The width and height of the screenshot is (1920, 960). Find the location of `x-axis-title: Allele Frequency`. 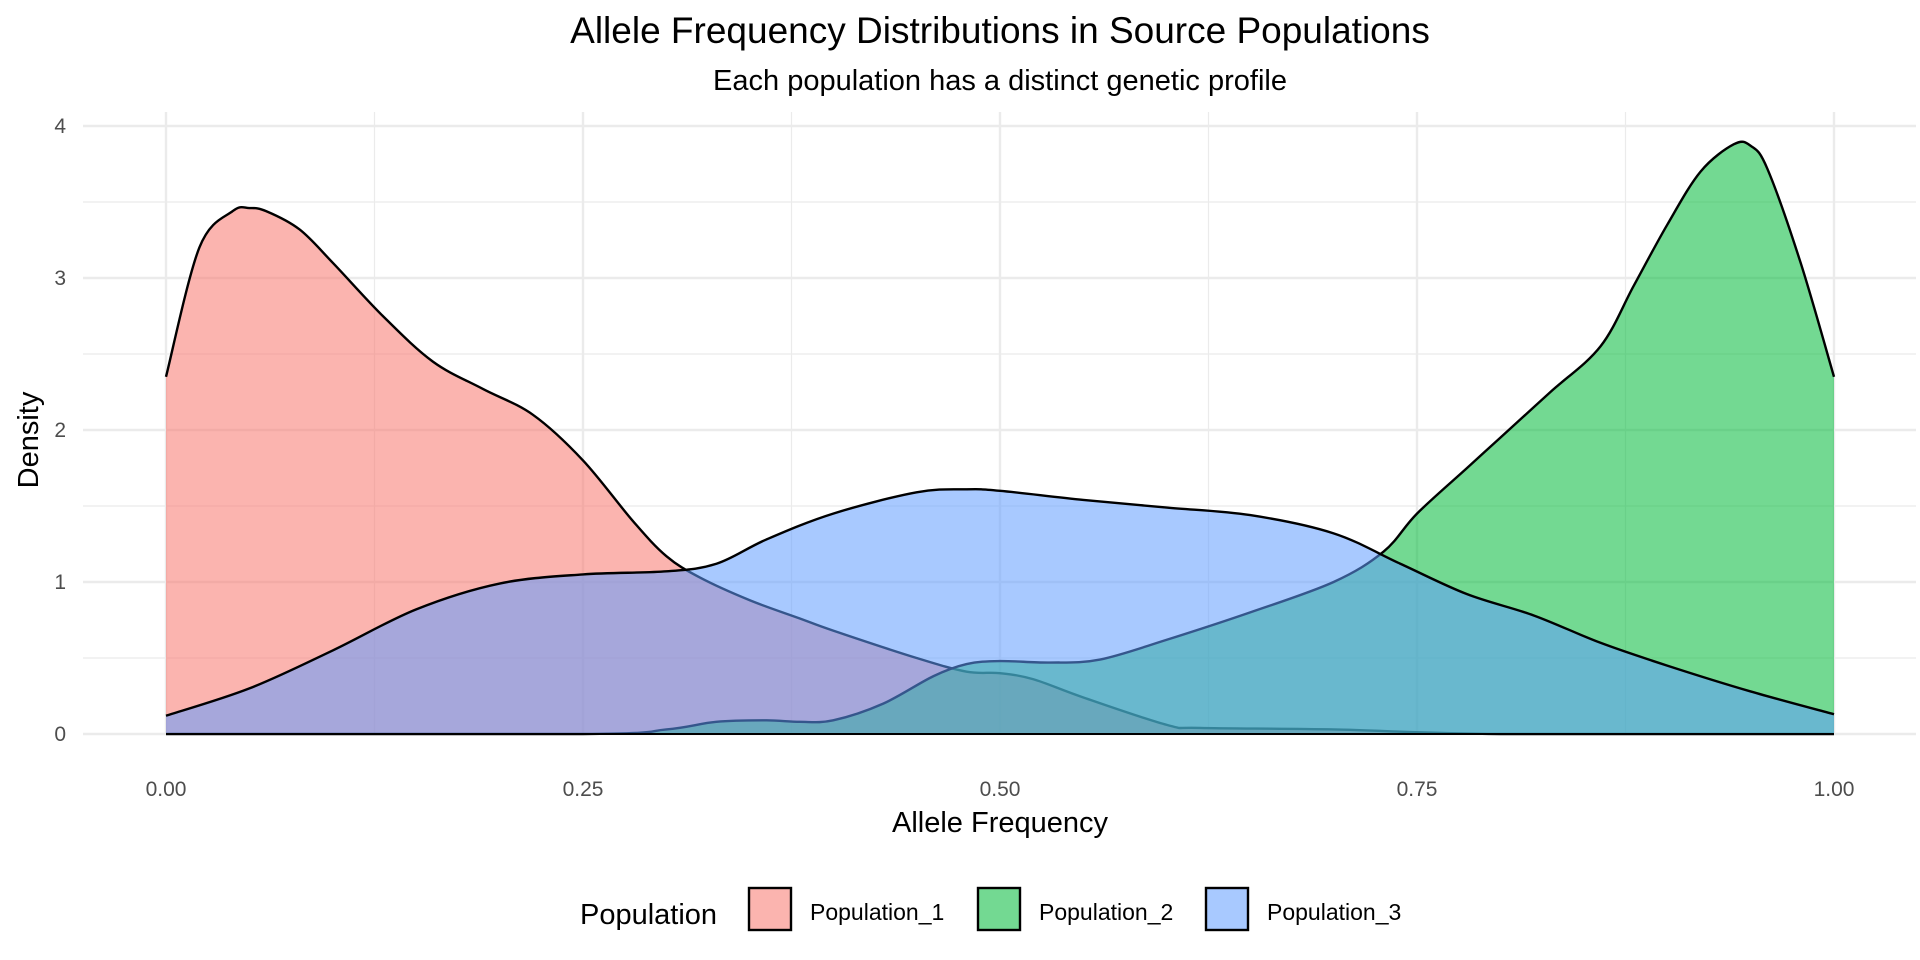

x-axis-title: Allele Frequency is located at coordinates (1000, 823).